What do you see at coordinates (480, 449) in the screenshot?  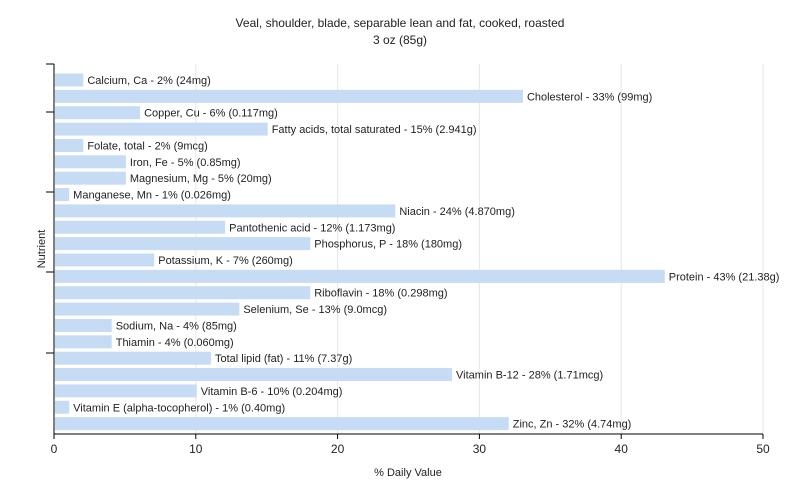 I see `x-tick-label: 30` at bounding box center [480, 449].